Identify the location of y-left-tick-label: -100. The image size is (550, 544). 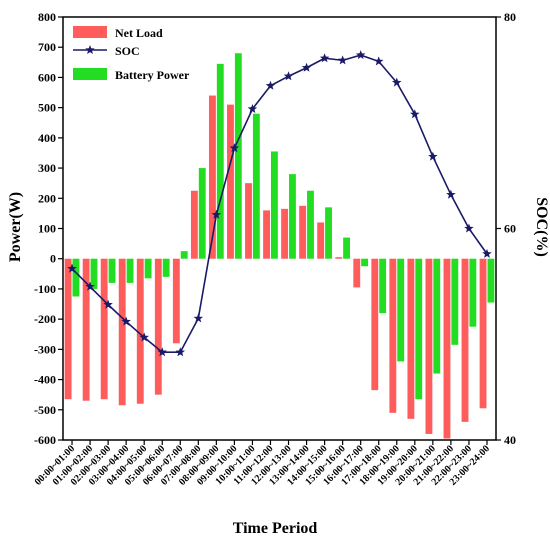
(45, 289).